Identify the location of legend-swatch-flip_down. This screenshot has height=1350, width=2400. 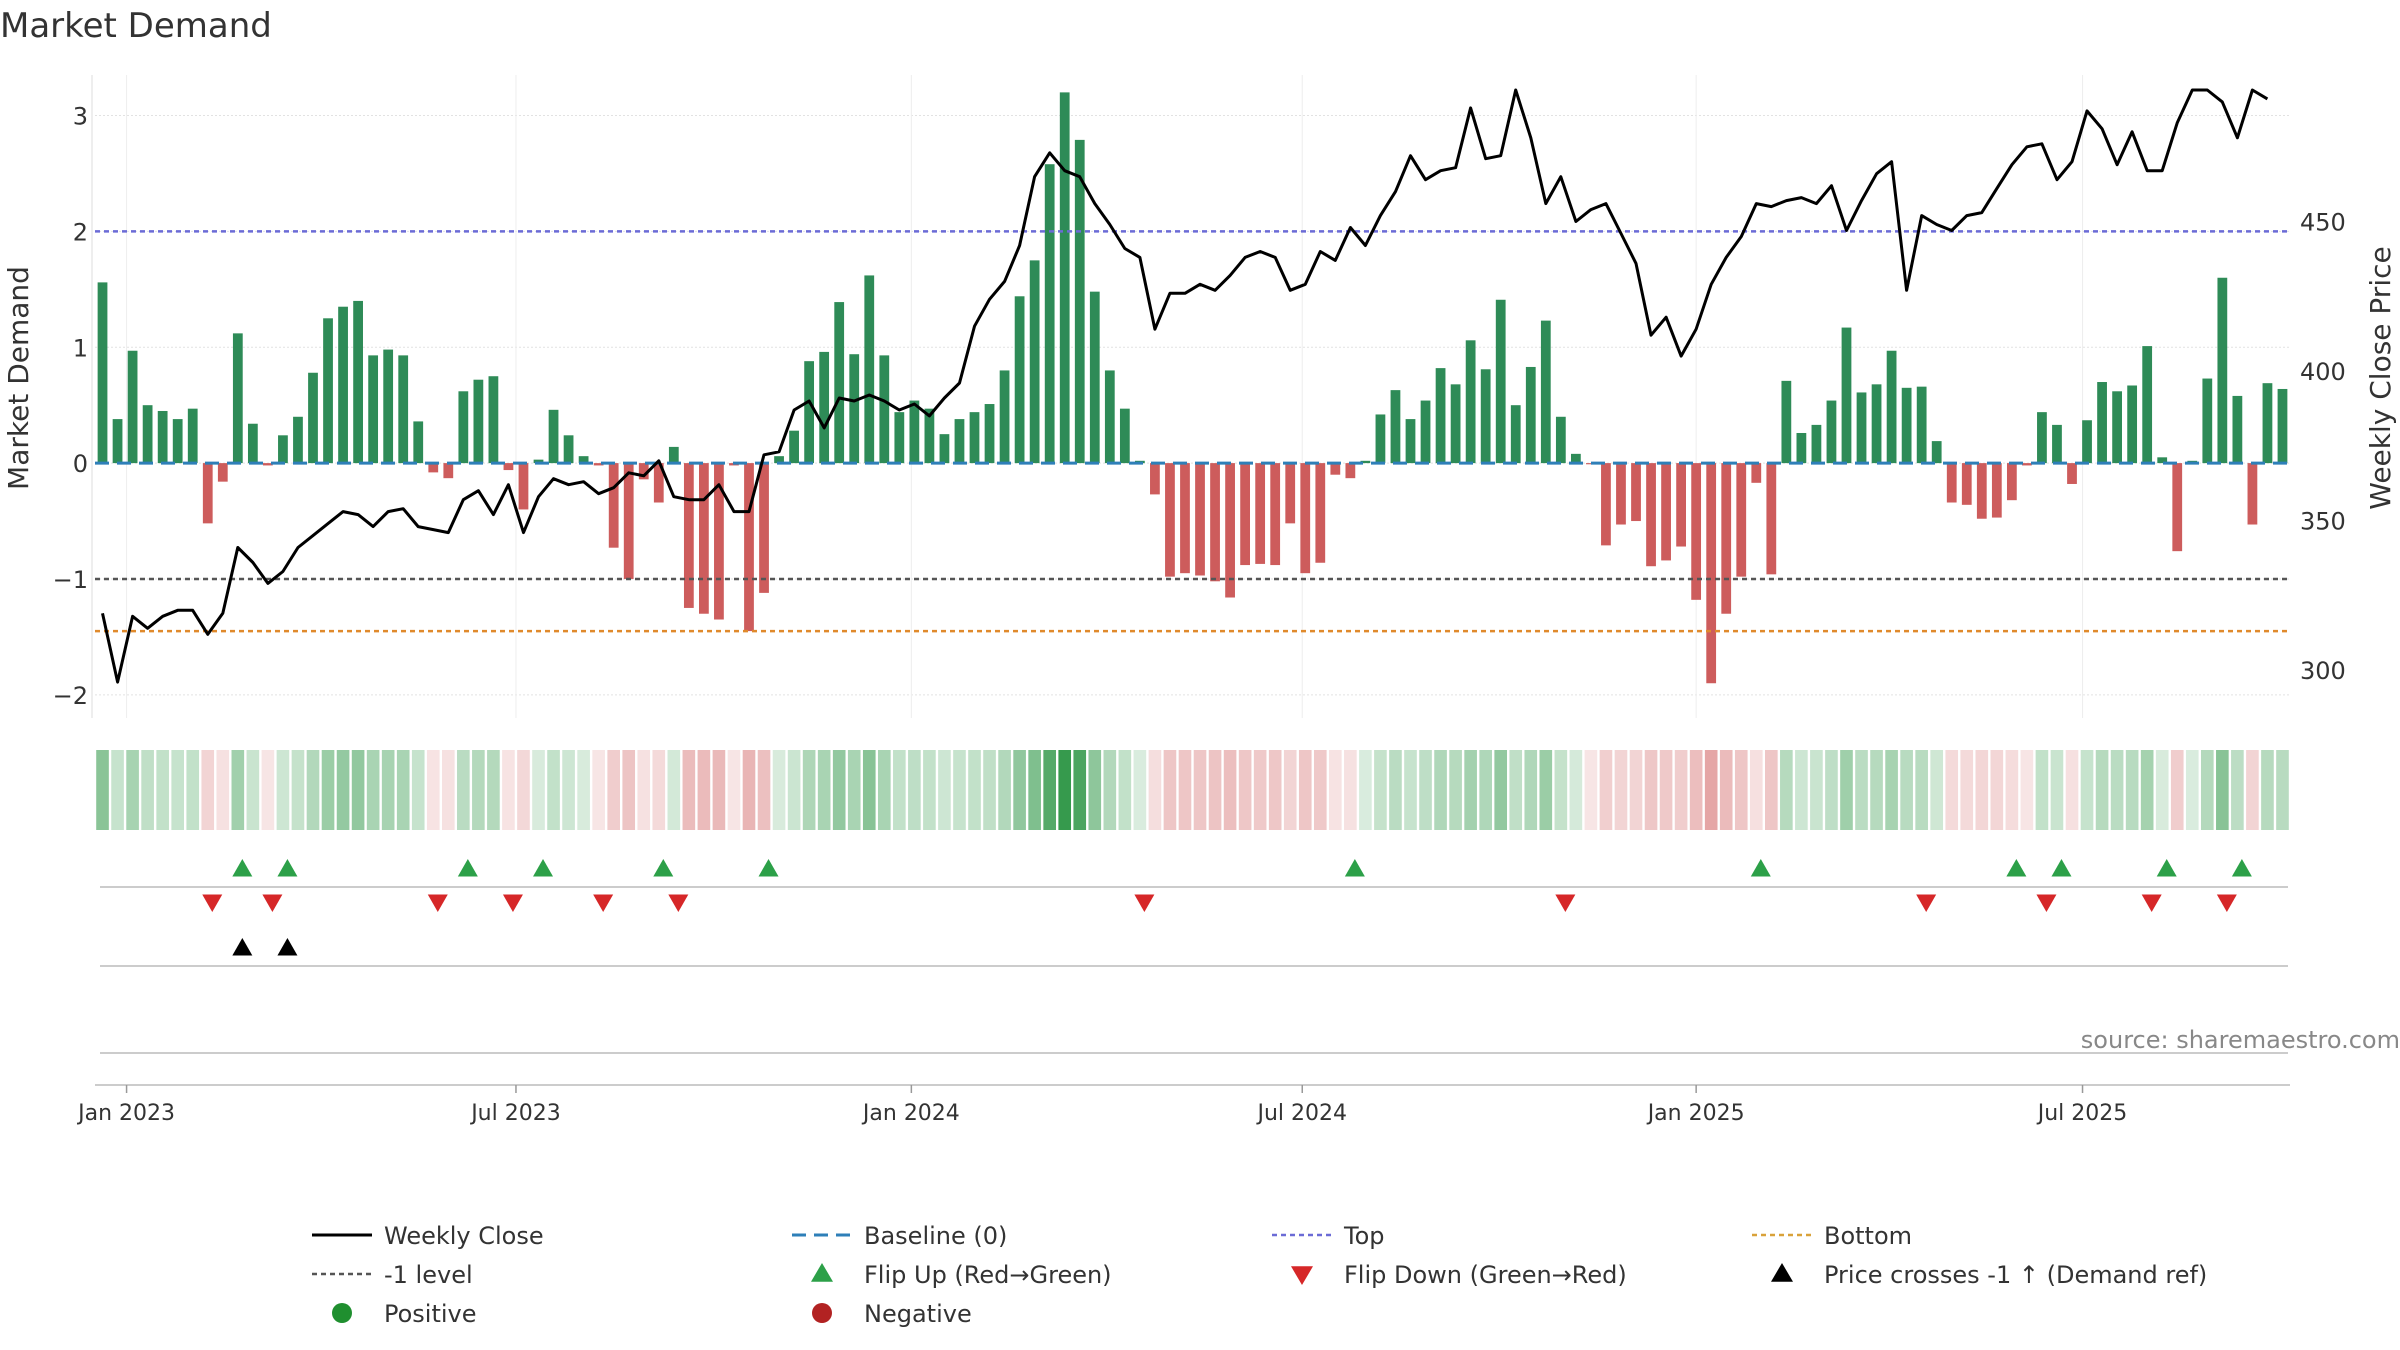
(1302, 1275).